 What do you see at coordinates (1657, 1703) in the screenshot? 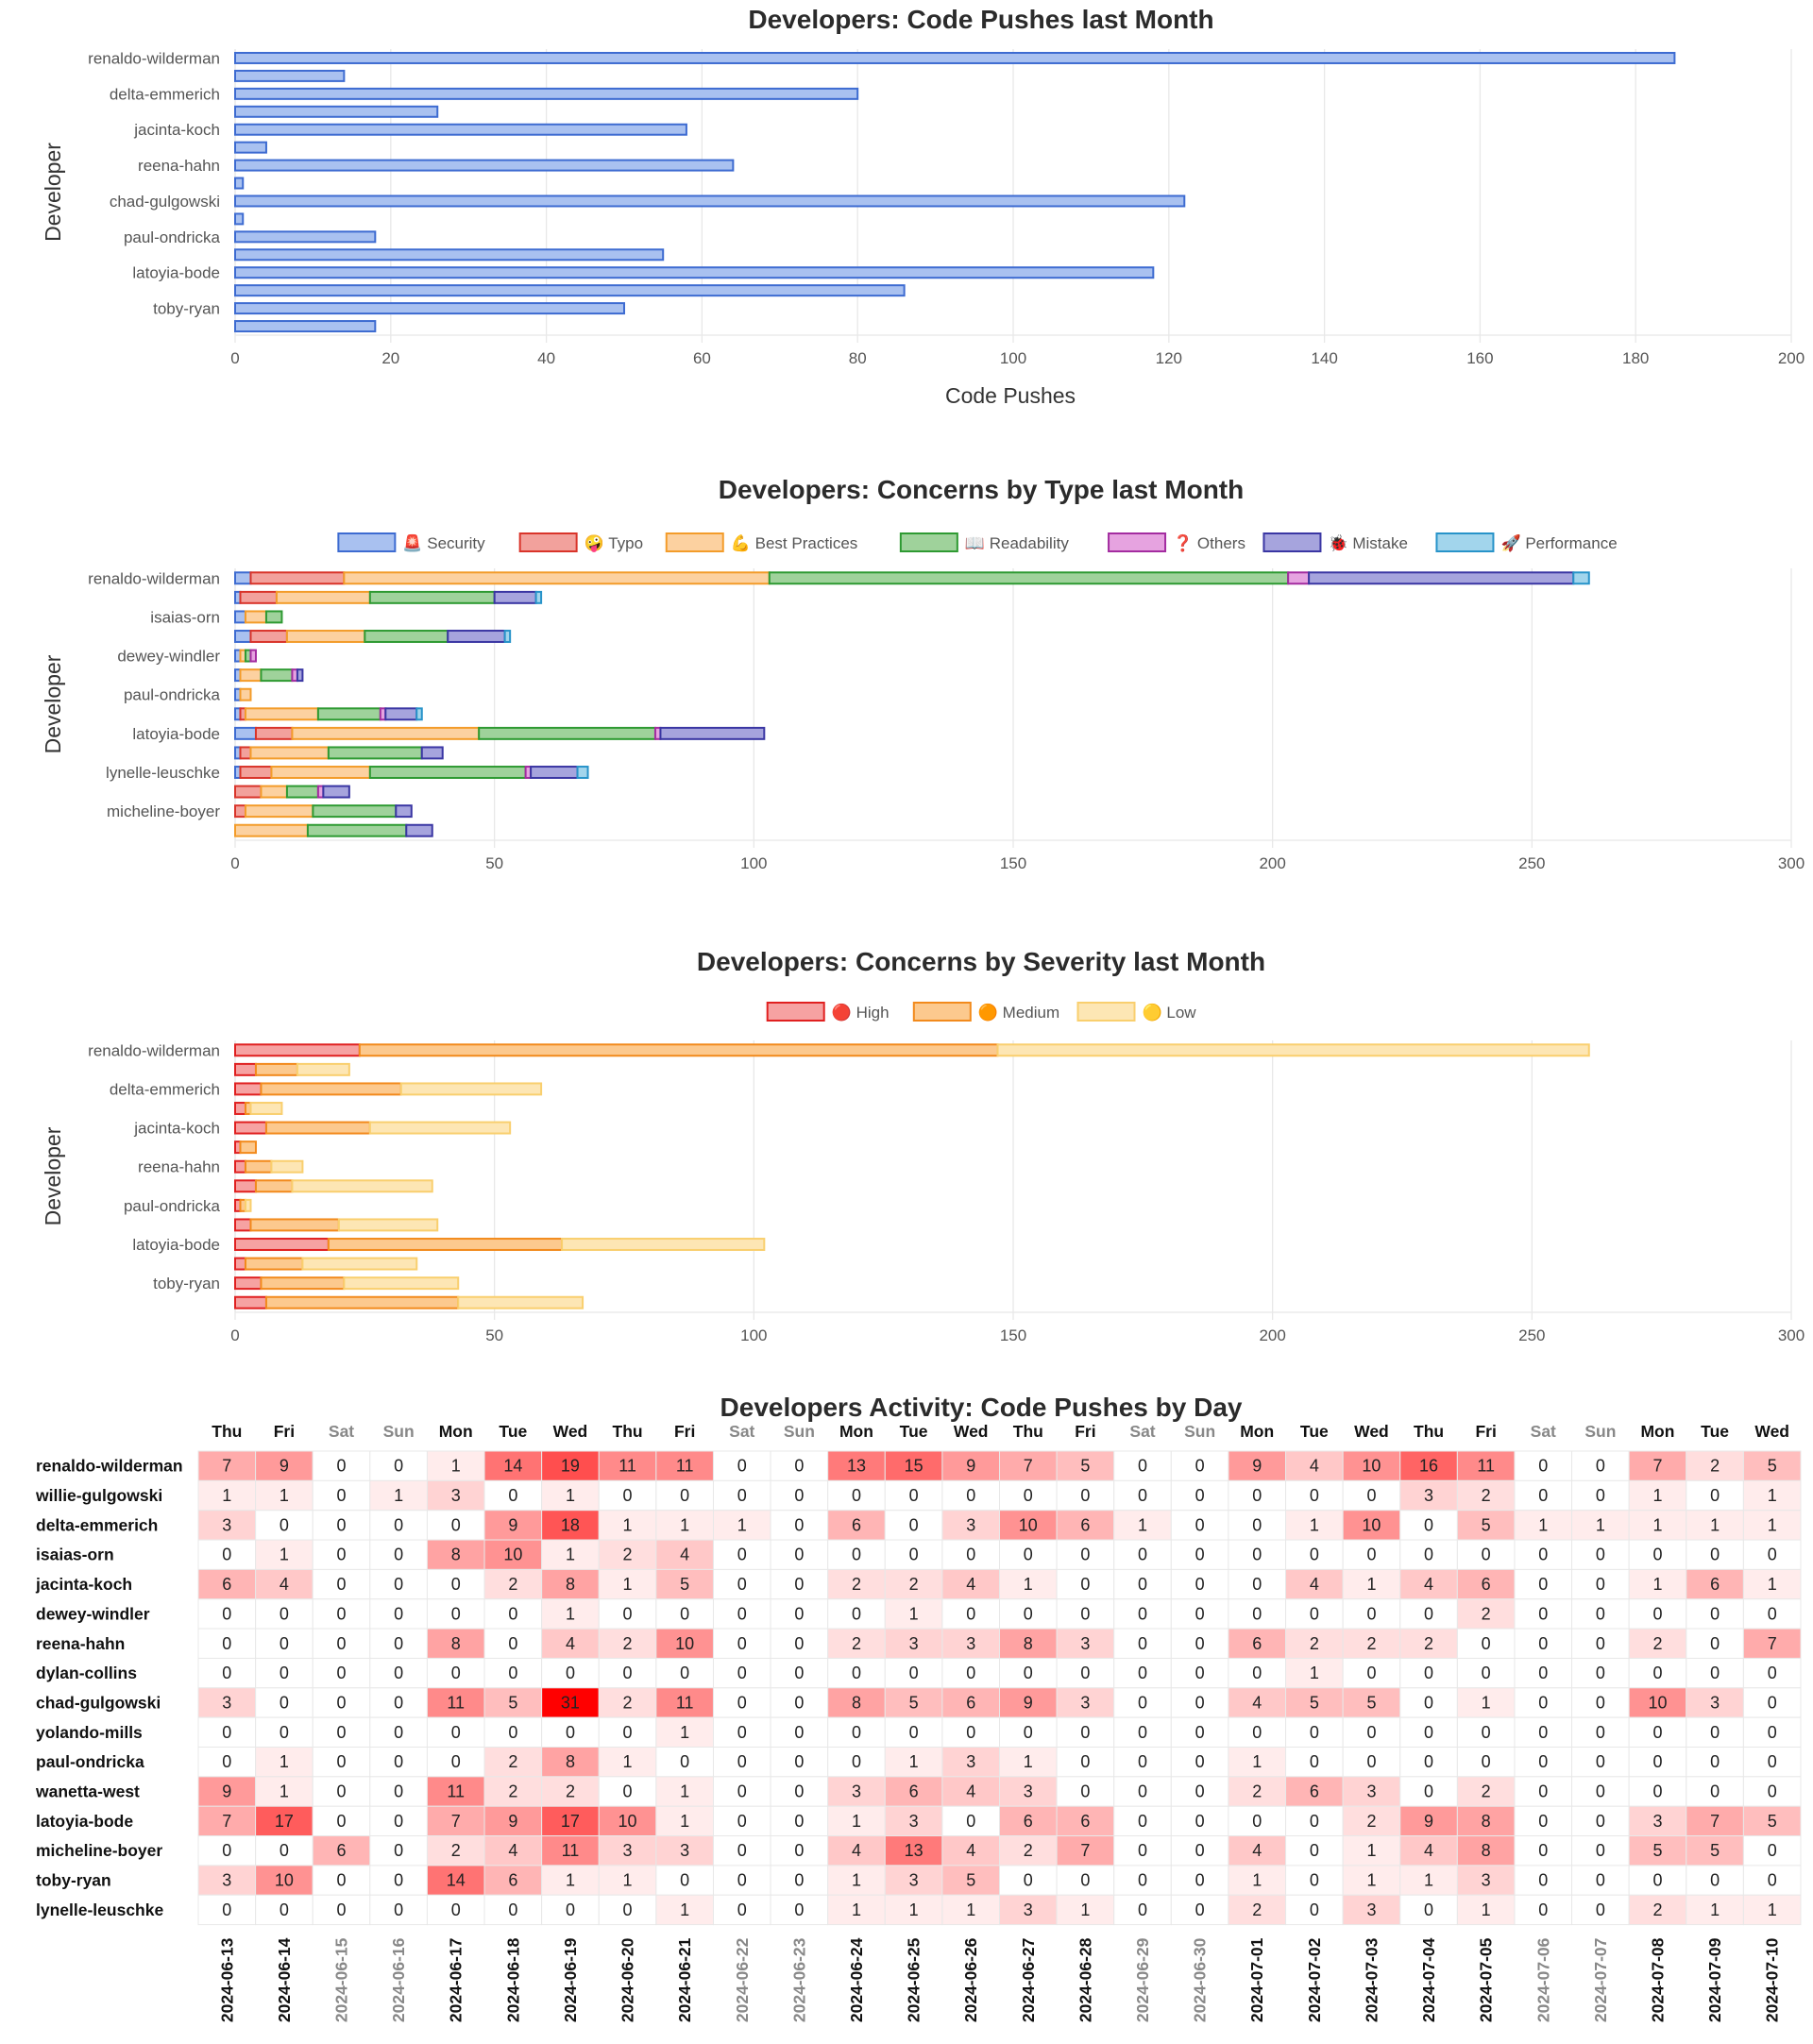
I see `cell-value: 10` at bounding box center [1657, 1703].